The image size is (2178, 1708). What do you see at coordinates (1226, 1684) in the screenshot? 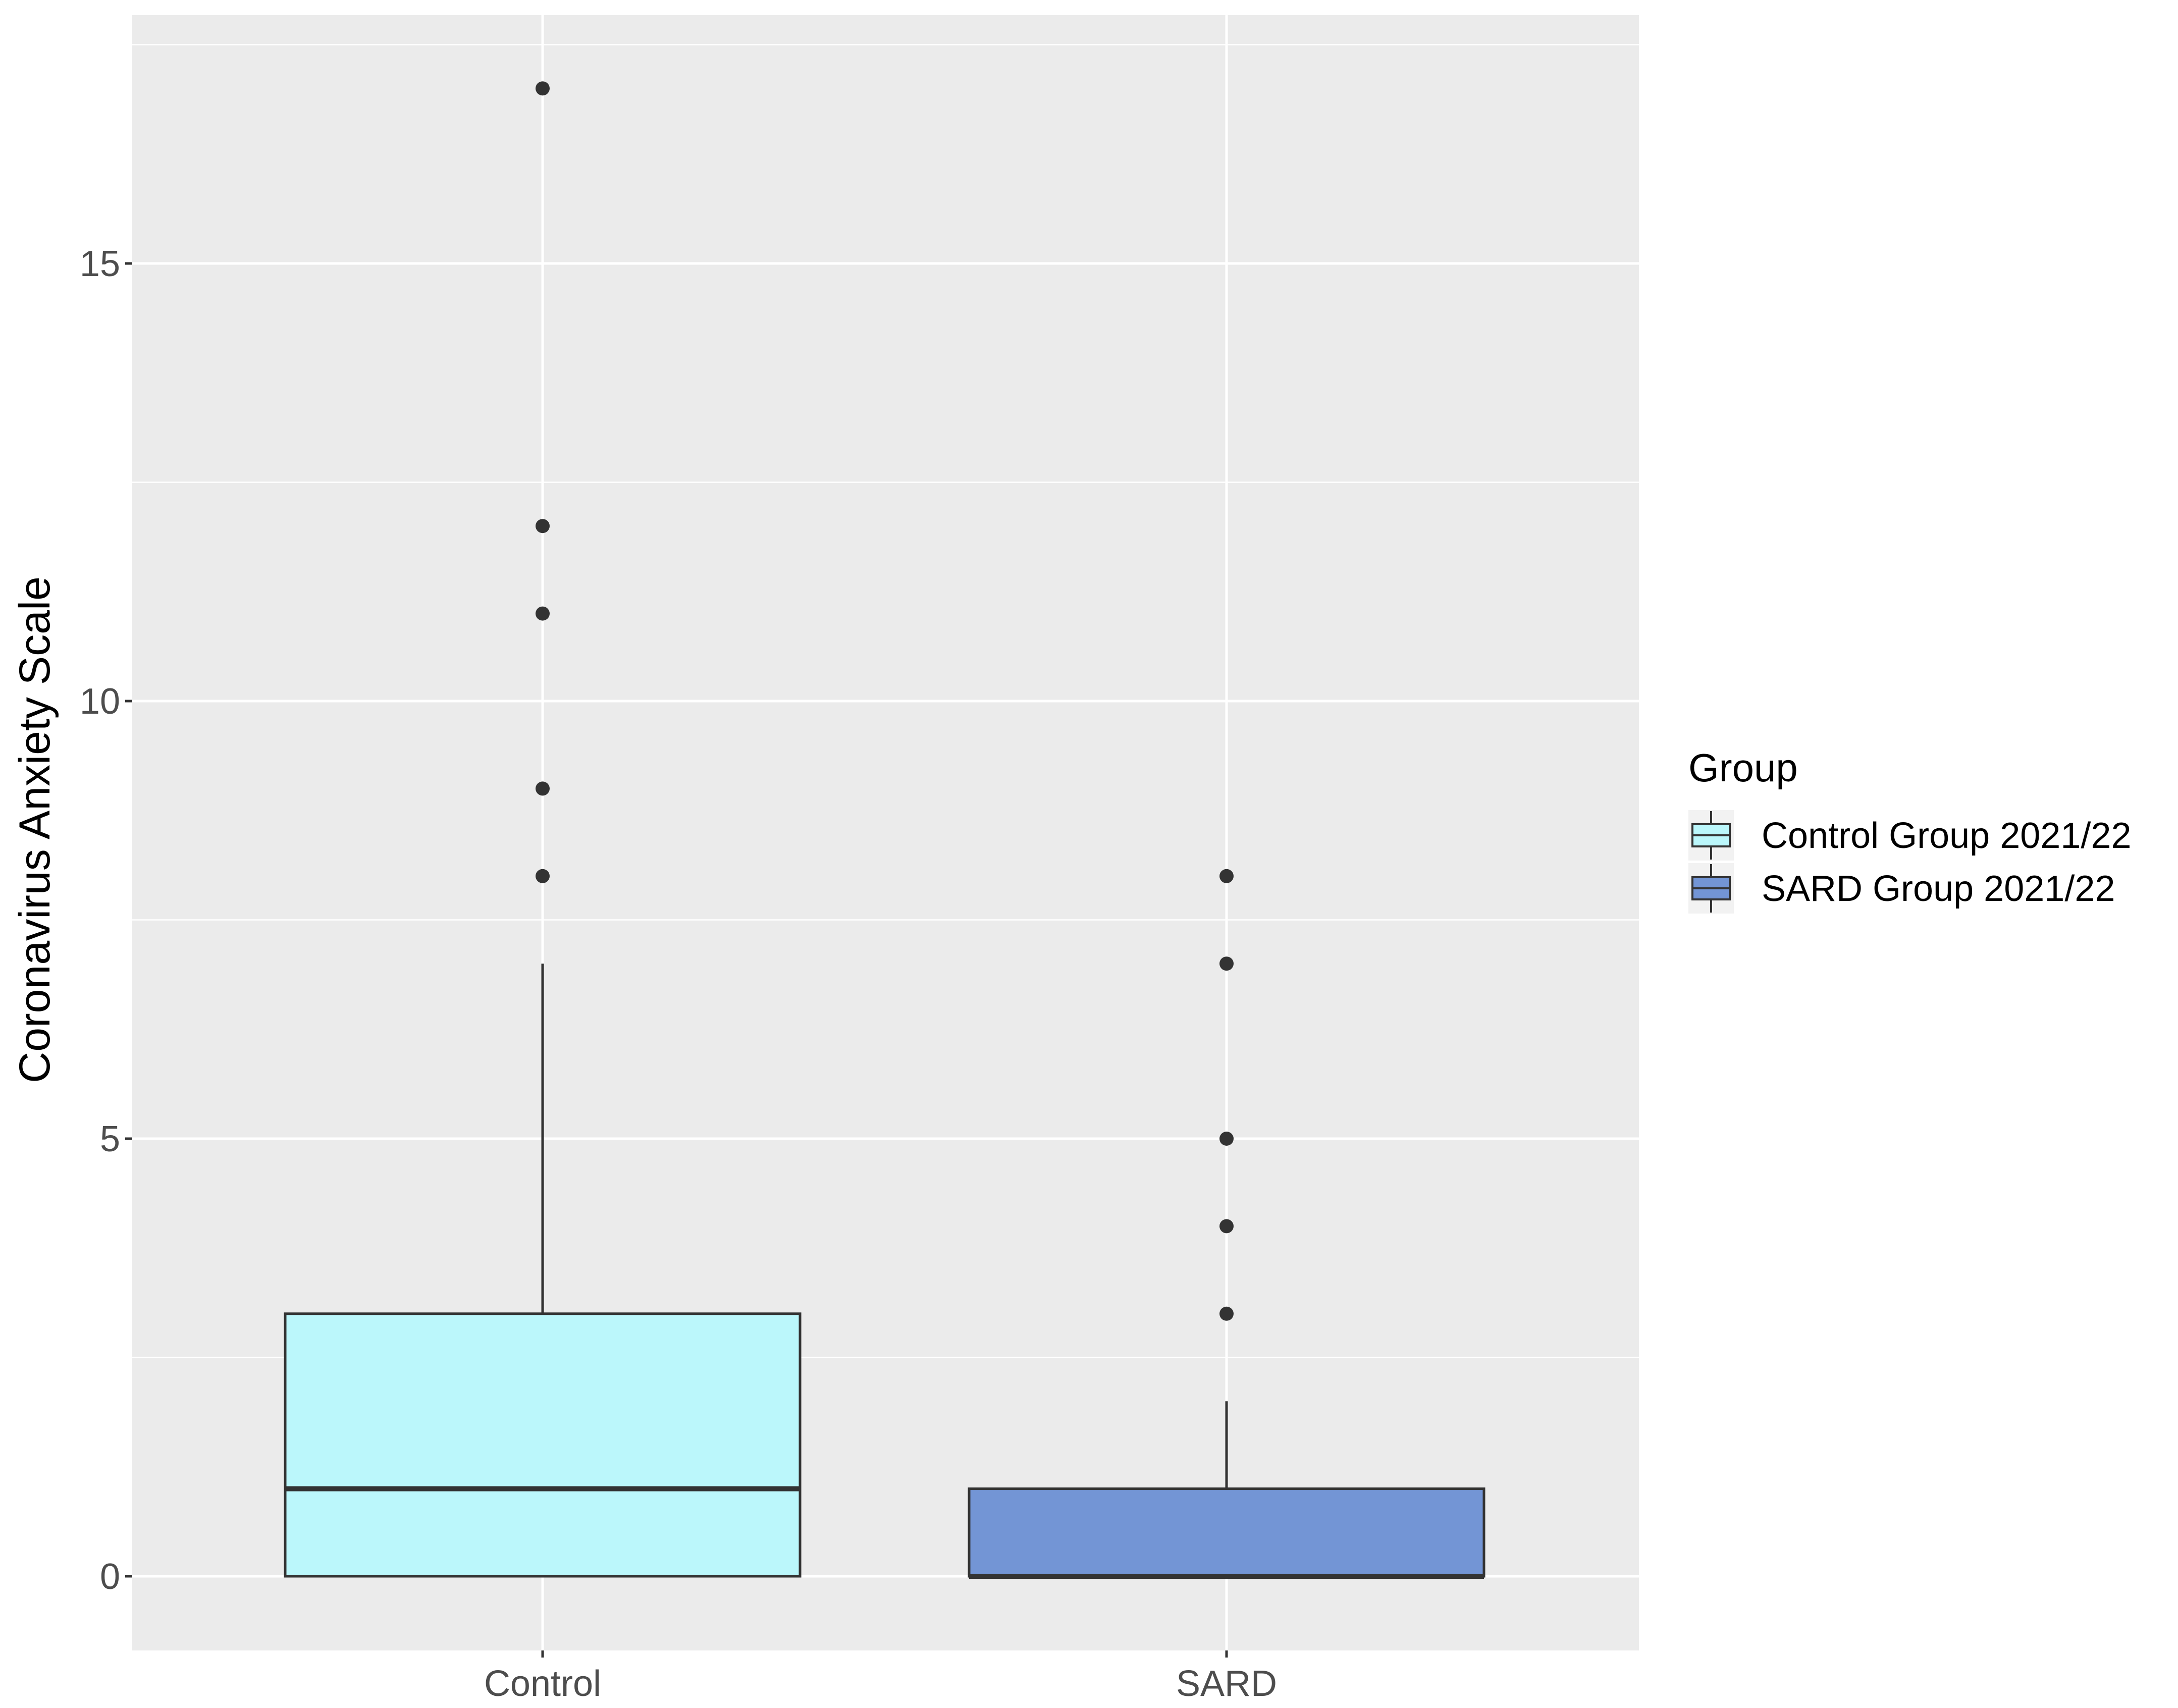
I see `x-tick-label: SARD` at bounding box center [1226, 1684].